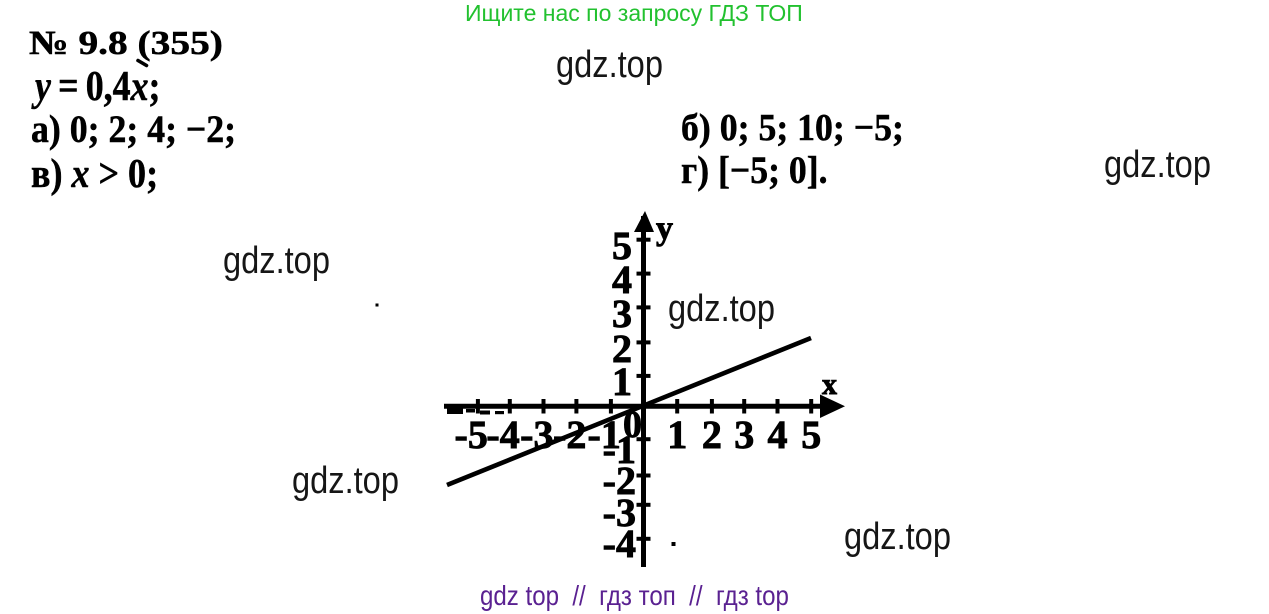  I want to click on svg-text: -5, so click(471, 434).